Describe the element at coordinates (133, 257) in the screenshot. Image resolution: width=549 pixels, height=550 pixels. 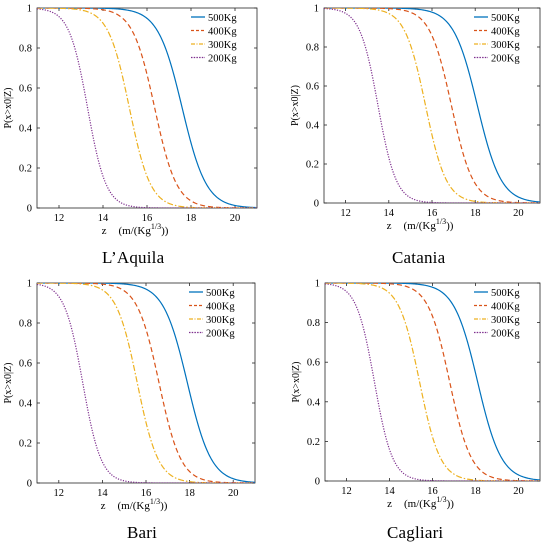
I see `caption-laquila: L’Aquila` at that location.